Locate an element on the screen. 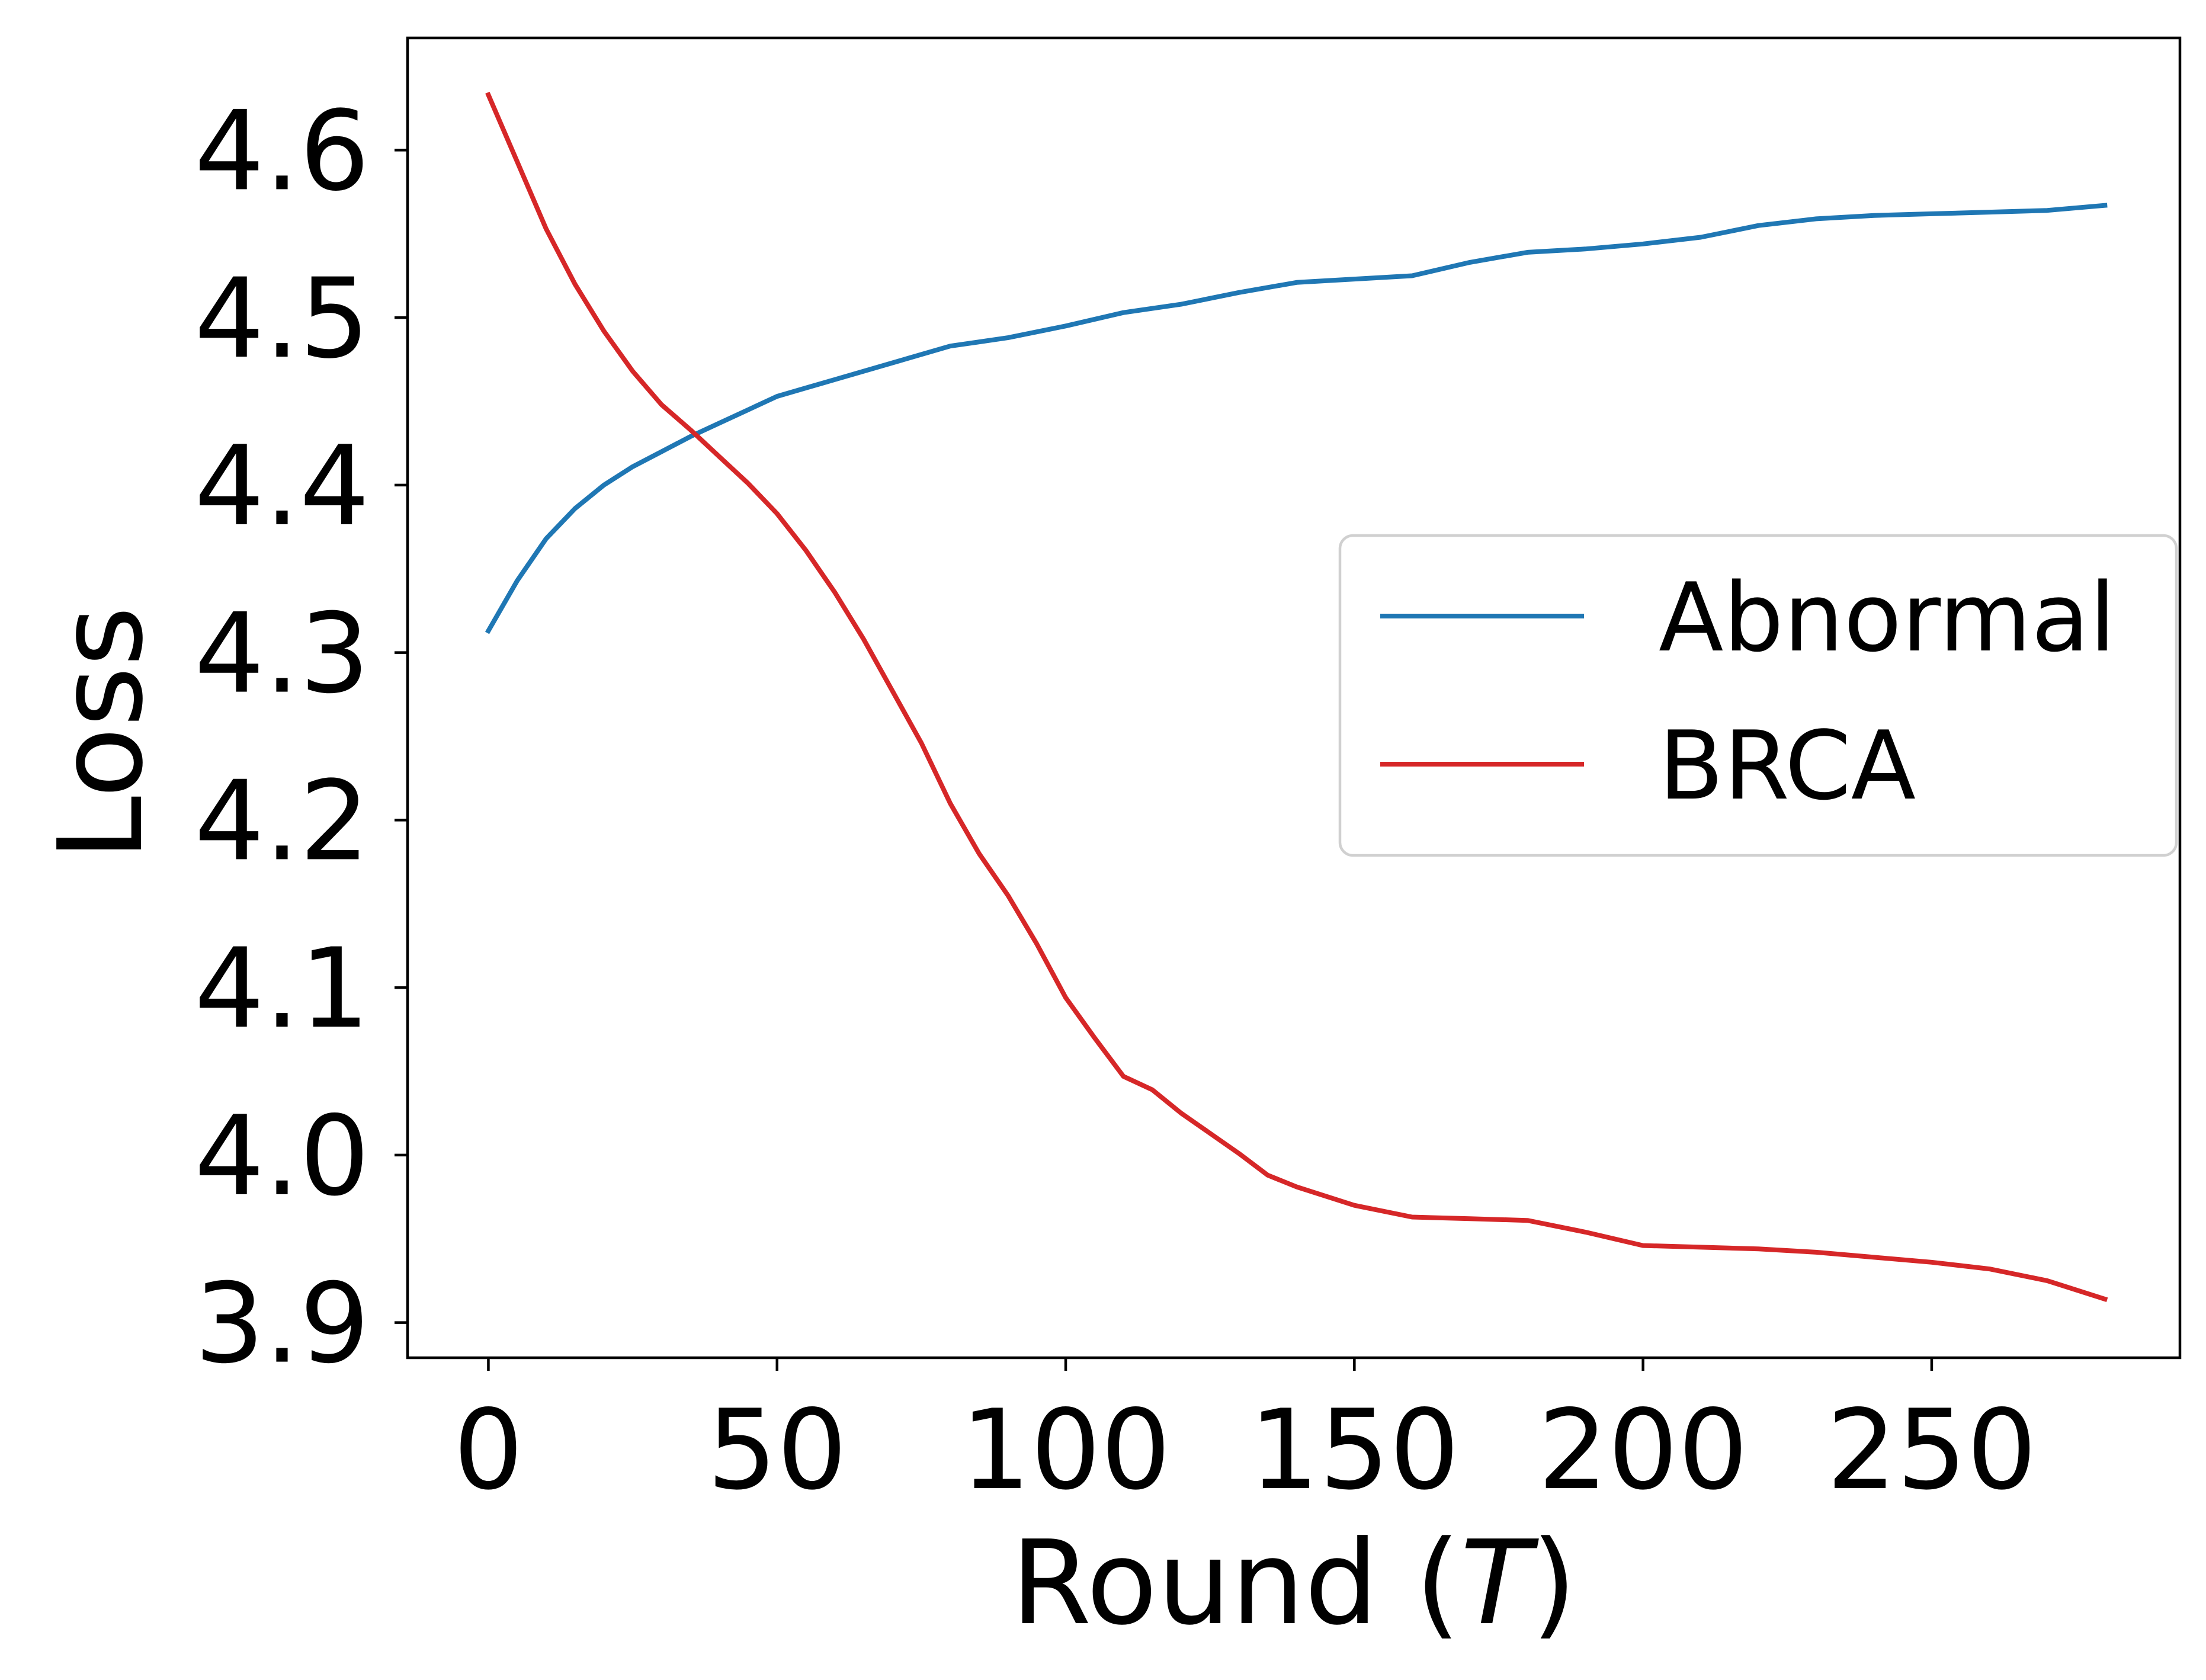 This screenshot has width=2206, height=1680. y-tick-label: 4.1 is located at coordinates (282, 988).